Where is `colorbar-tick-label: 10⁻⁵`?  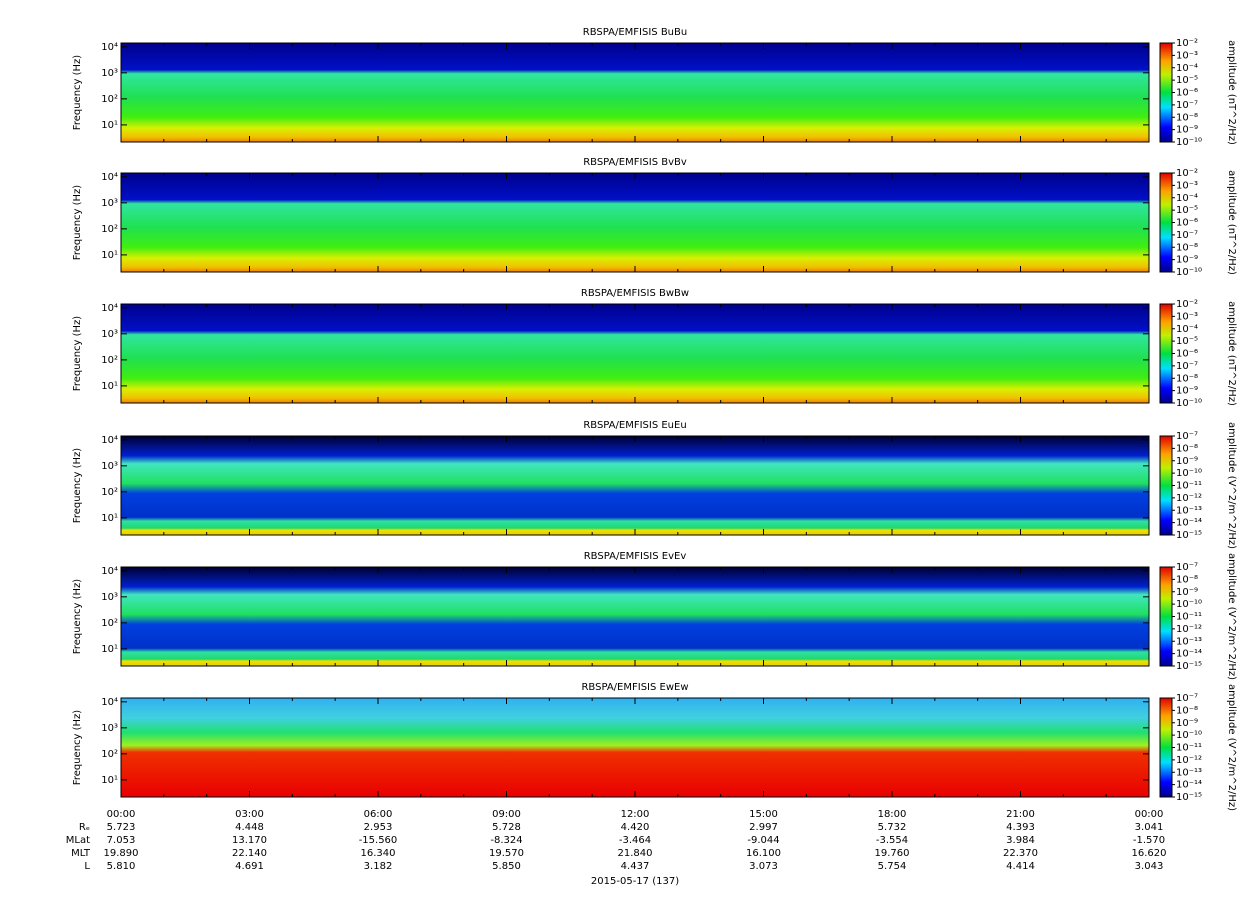
colorbar-tick-label: 10⁻⁵ is located at coordinates (1187, 80).